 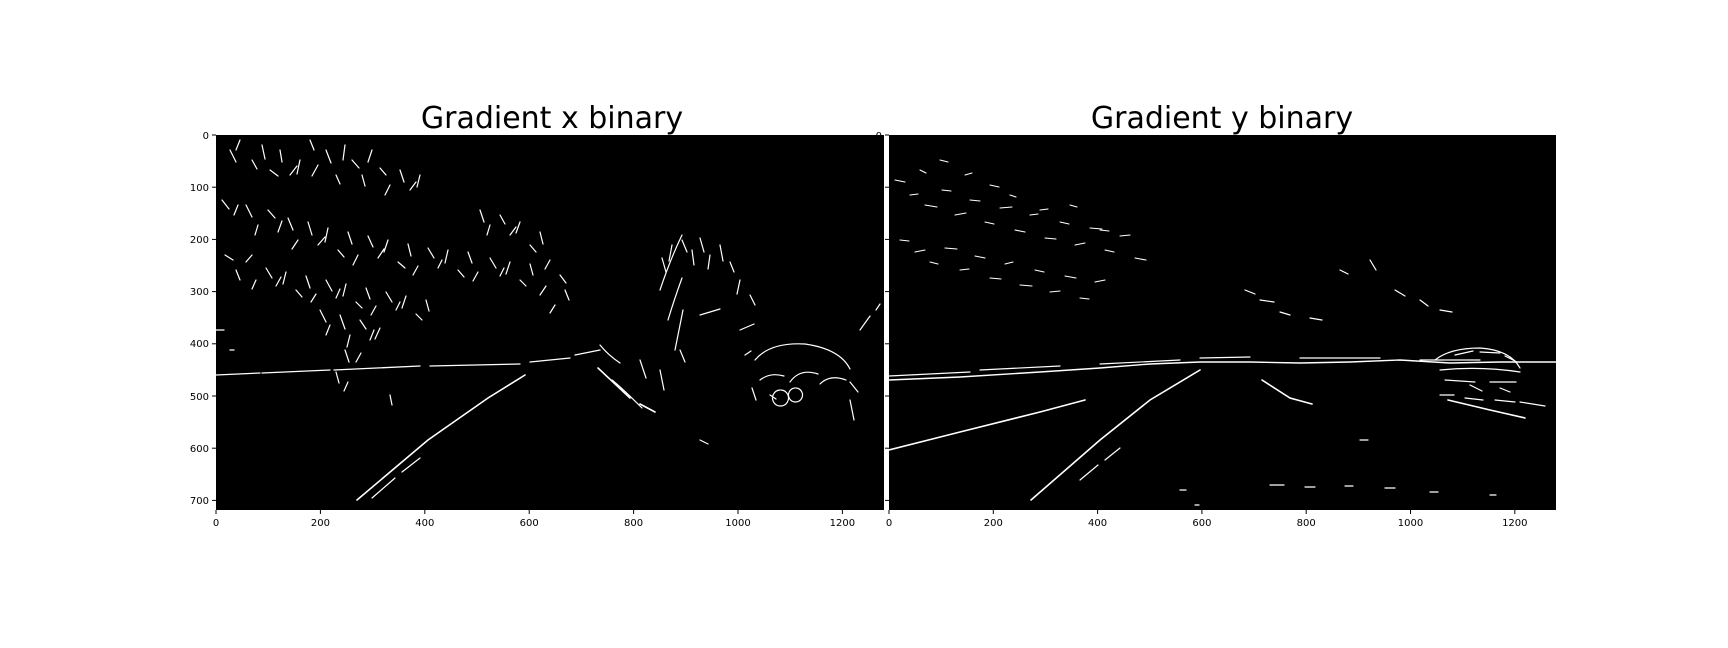 I want to click on x-axis-left: 0 200 400 600 800 1000 1200, so click(x=534, y=519).